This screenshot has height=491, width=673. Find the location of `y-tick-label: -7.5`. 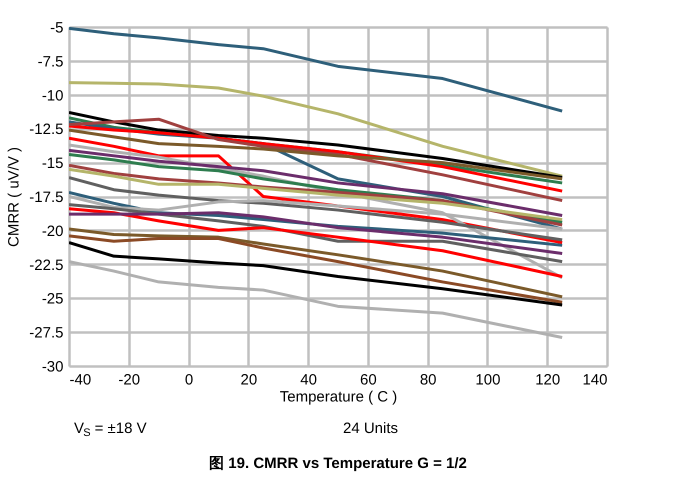

y-tick-label: -7.5 is located at coordinates (51, 61).